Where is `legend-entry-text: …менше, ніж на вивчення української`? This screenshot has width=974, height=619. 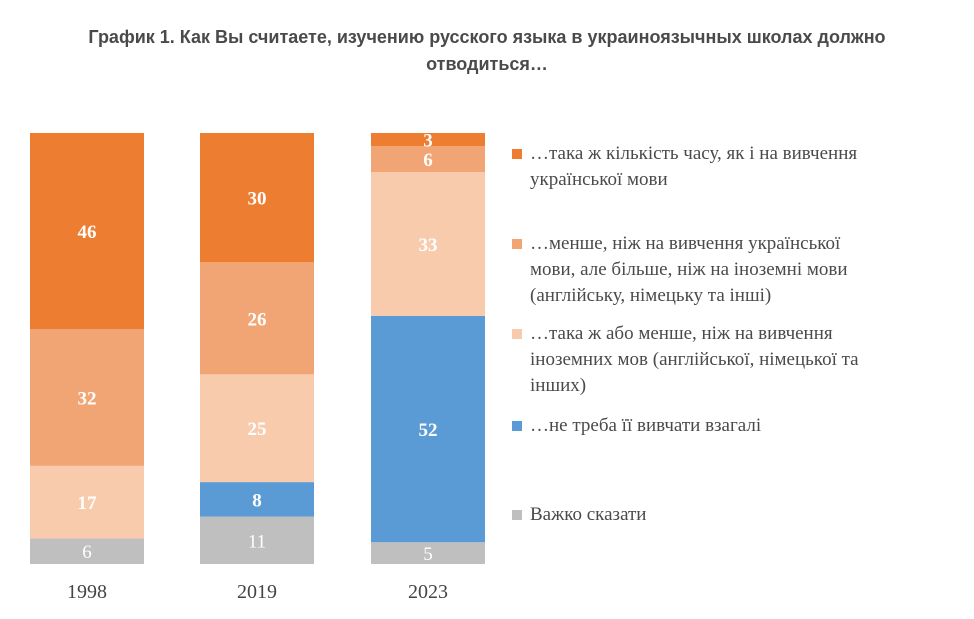
legend-entry-text: …менше, ніж на вивчення української is located at coordinates (685, 243).